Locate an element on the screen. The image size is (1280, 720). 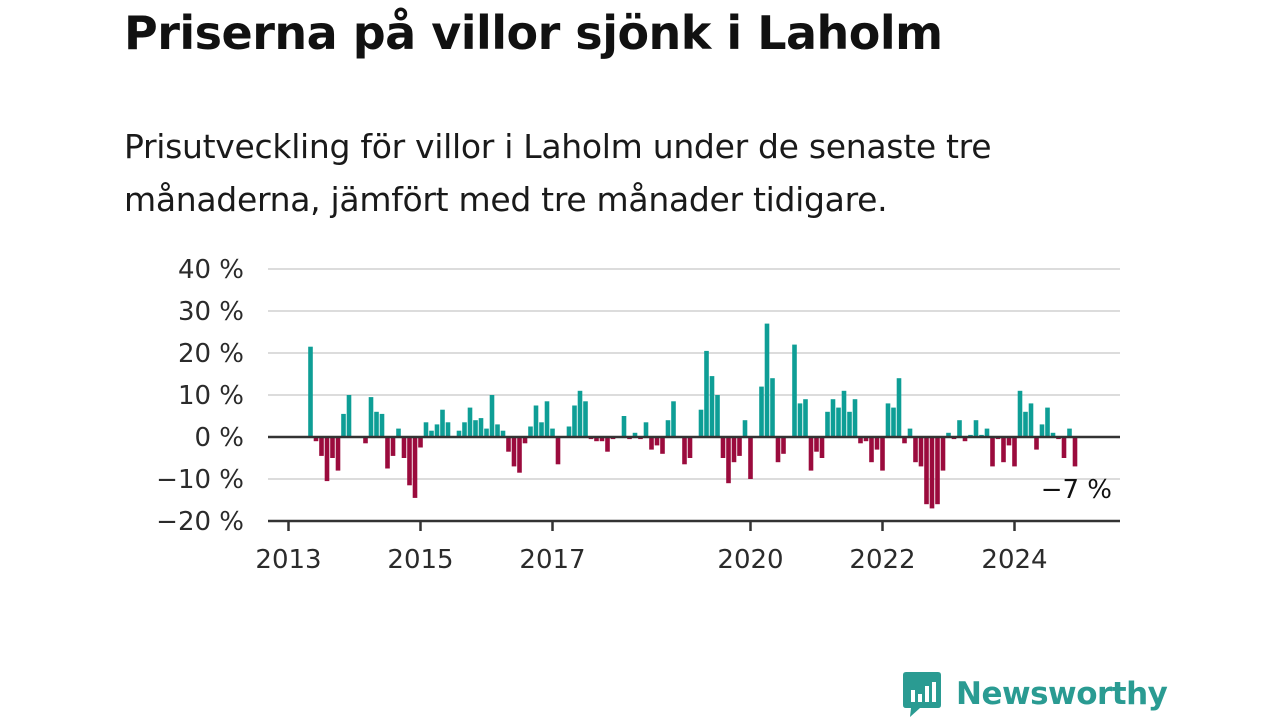
chart-title: Priserna på villor sjönk i Laholm is located at coordinates (533, 33).